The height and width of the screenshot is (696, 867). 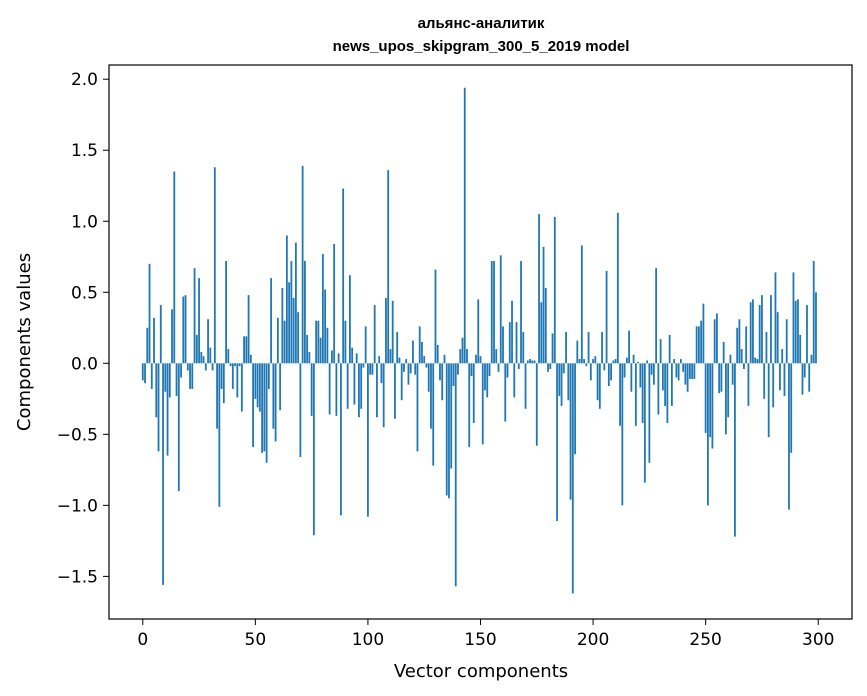 I want to click on y-tick-label: −1.5, so click(x=77, y=577).